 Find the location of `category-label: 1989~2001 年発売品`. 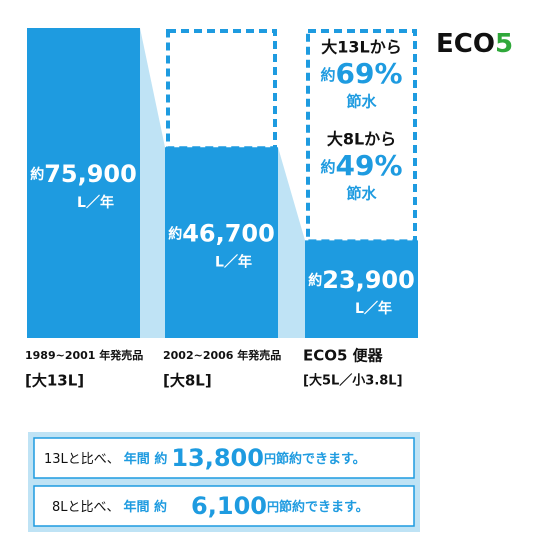

category-label: 1989~2001 年発売品 is located at coordinates (84, 355).